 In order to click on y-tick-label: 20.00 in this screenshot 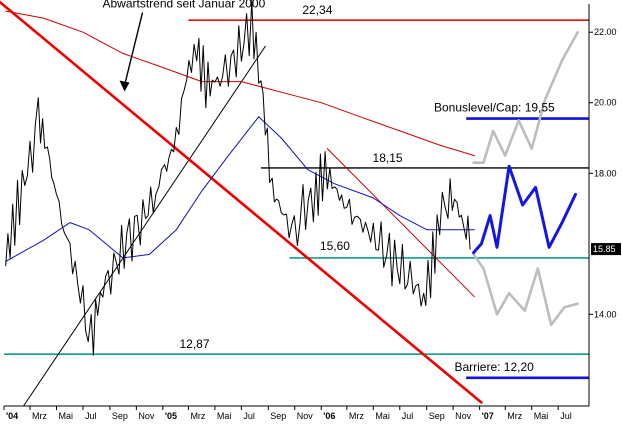, I will do `click(605, 103)`.